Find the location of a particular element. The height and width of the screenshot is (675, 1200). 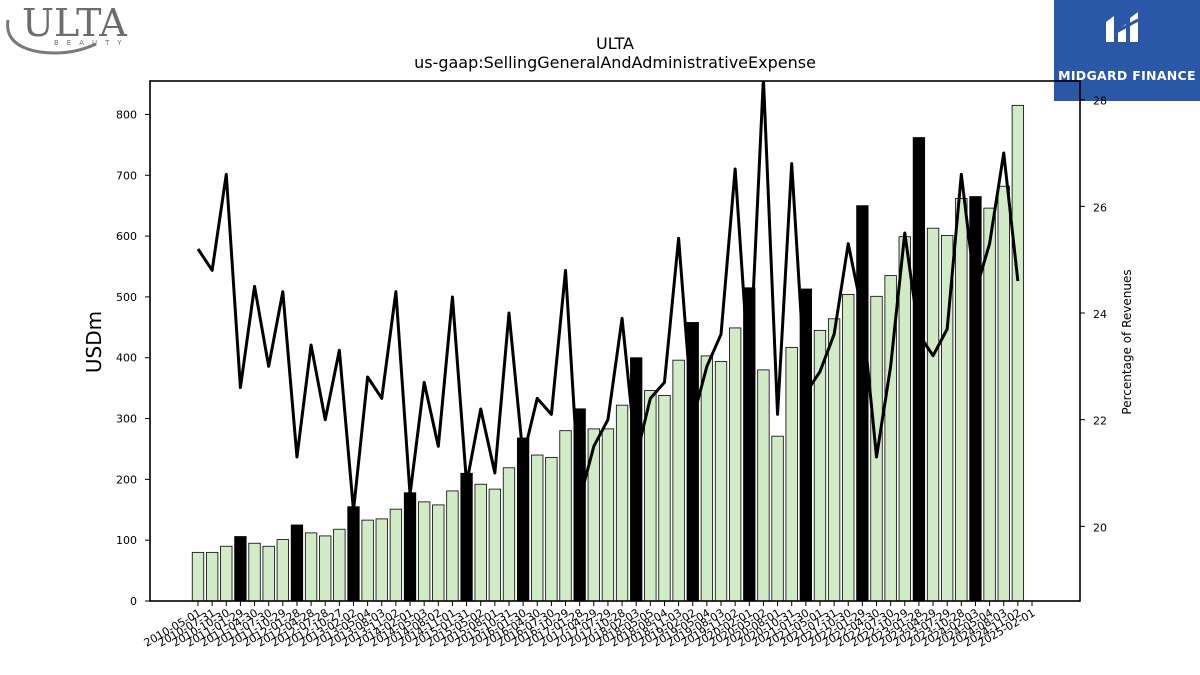

logo-text: ULTA is located at coordinates (74, 23).